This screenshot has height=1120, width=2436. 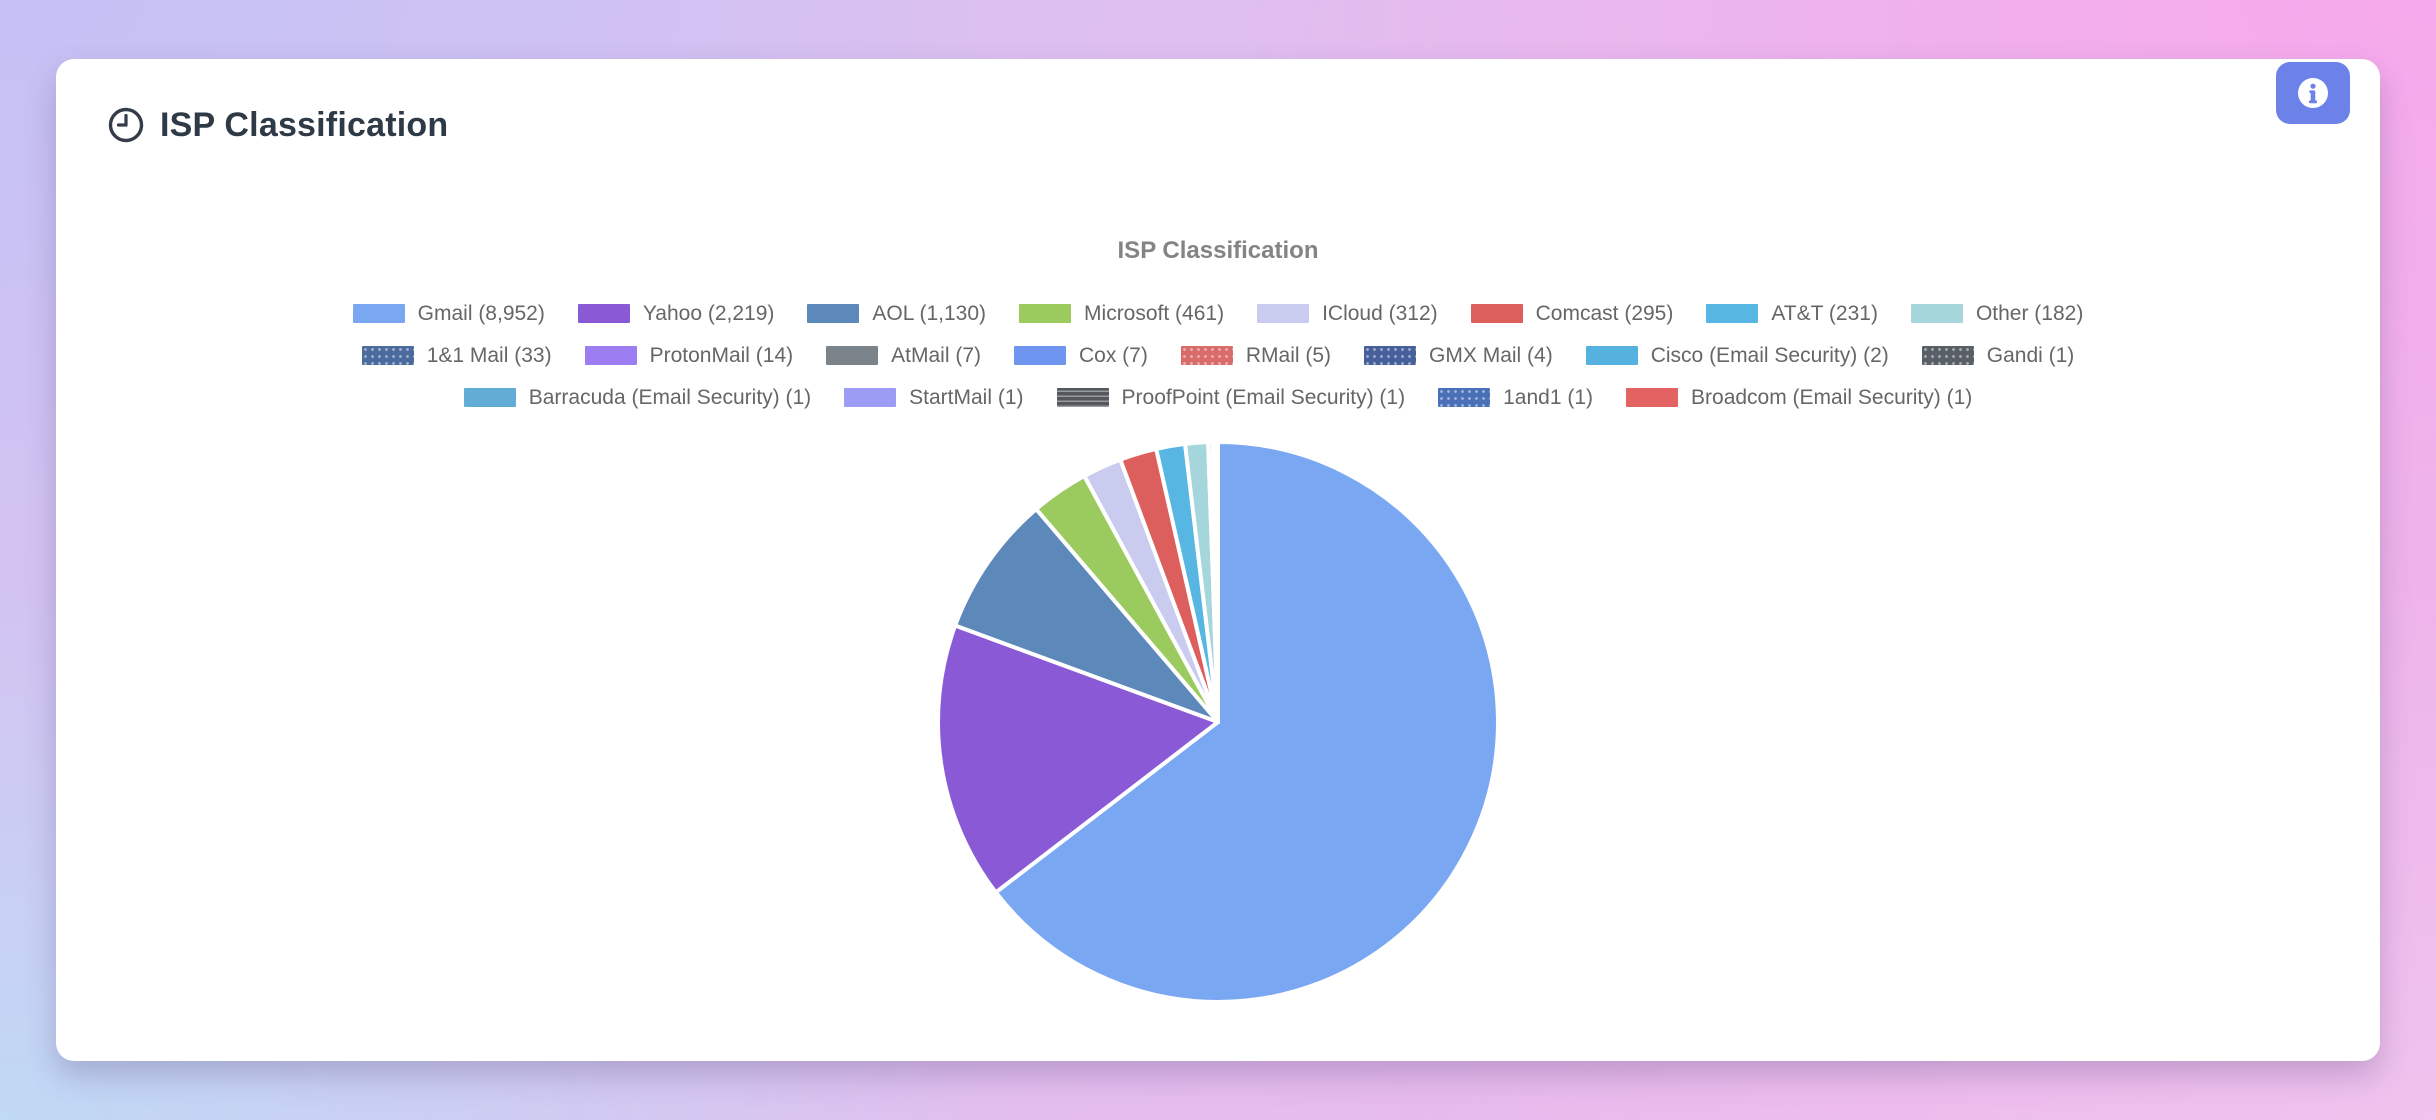 I want to click on pie-chart, so click(x=1218, y=722).